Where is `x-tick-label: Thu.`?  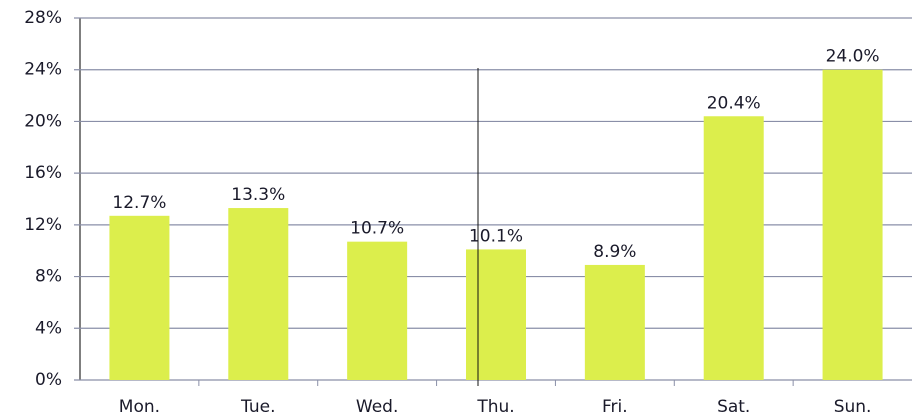 x-tick-label: Thu. is located at coordinates (495, 407).